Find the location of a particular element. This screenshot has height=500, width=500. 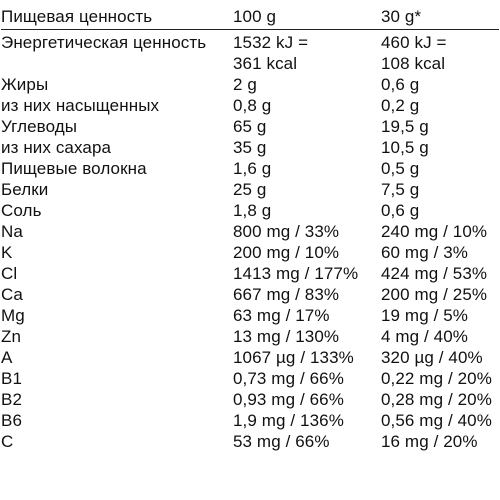

nutrient-value-30g: 0,2 g is located at coordinates (400, 105).